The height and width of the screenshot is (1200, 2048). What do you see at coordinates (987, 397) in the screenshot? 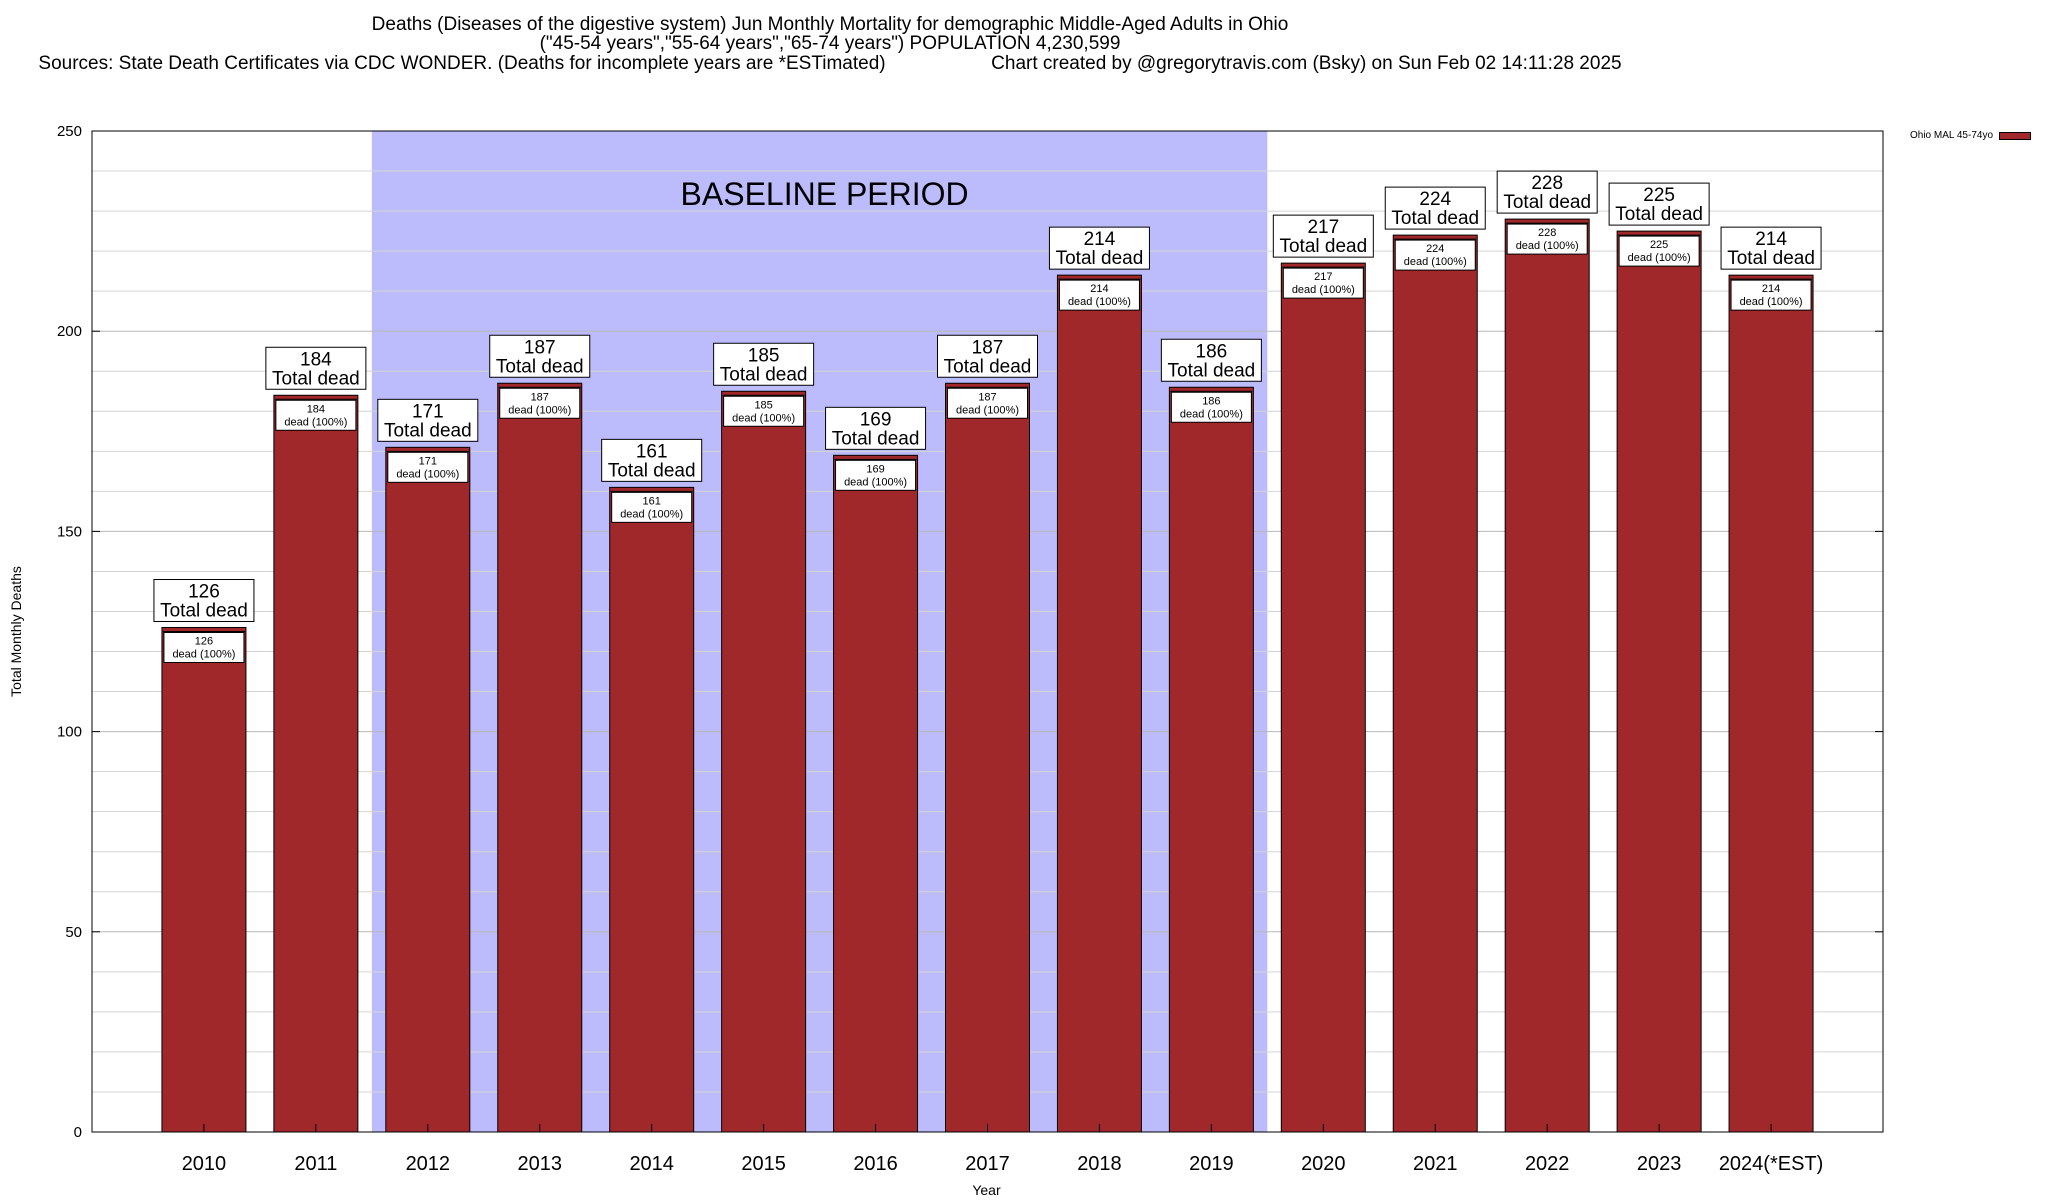
I see `inner-value-label: 187` at bounding box center [987, 397].